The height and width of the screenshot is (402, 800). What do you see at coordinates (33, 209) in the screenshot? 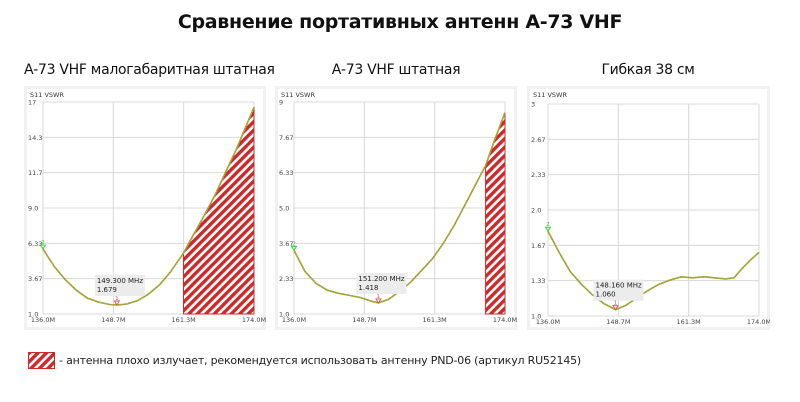
I see `y-tick-label: 9.0` at bounding box center [33, 209].